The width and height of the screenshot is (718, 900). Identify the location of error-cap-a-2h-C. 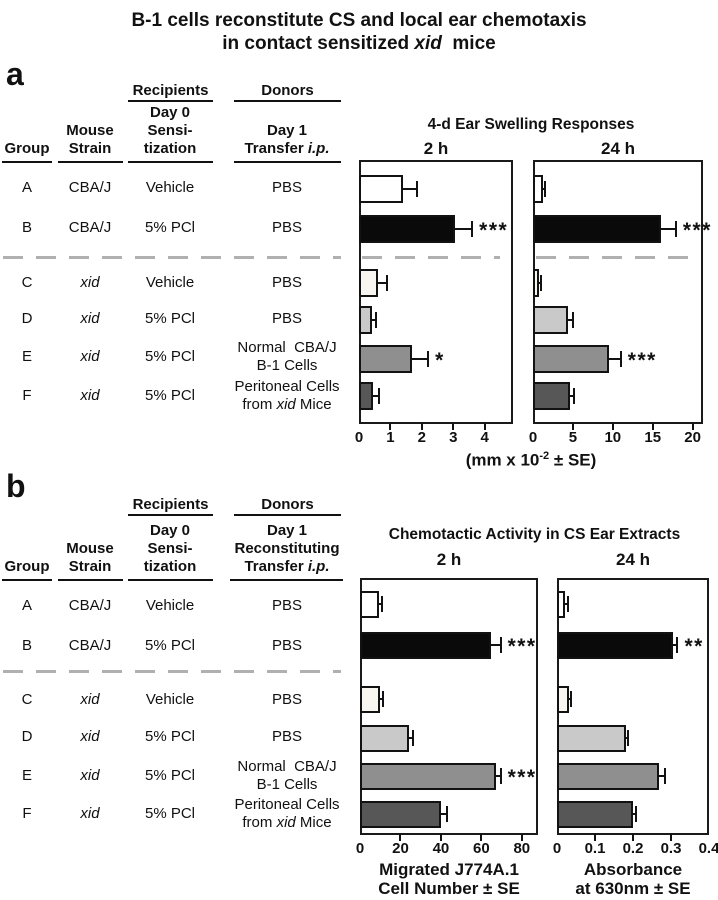
(387, 283).